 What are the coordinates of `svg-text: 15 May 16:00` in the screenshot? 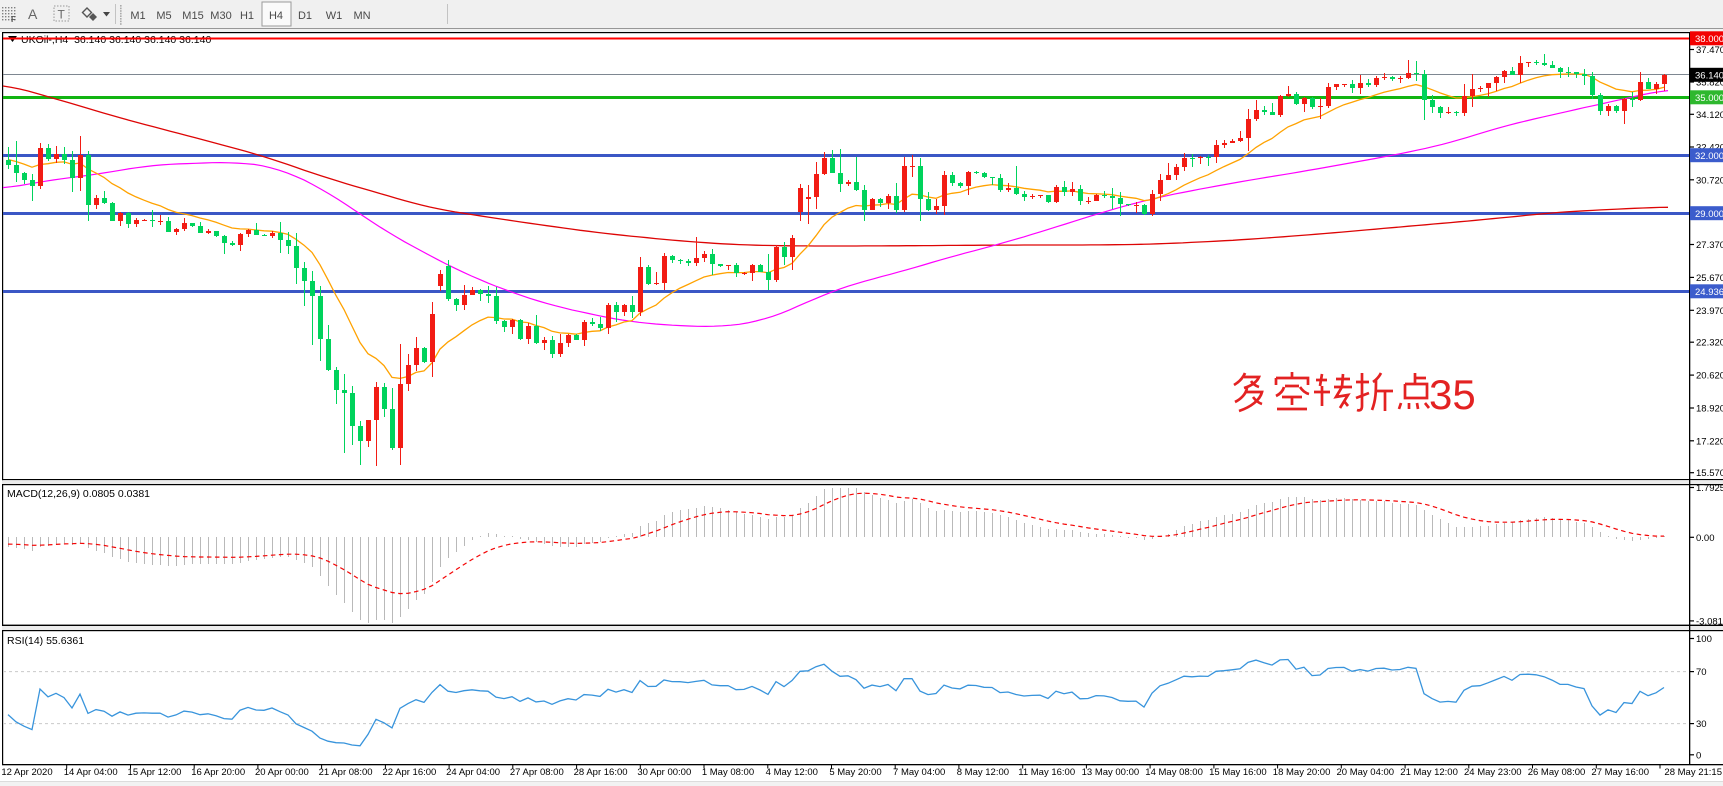 It's located at (1238, 772).